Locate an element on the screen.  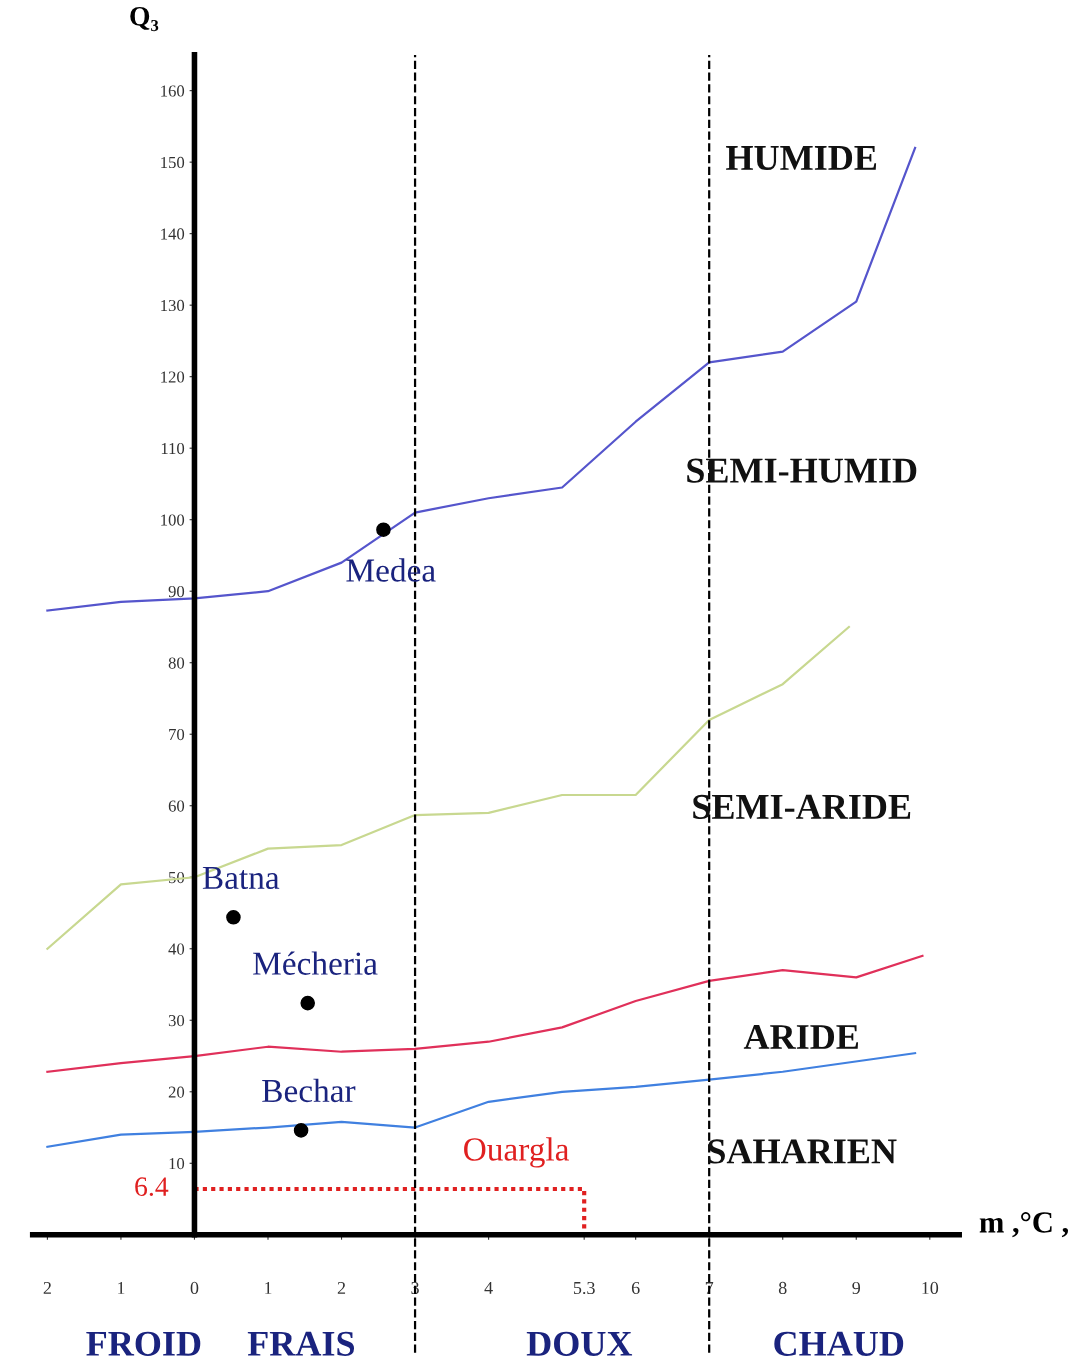
annotation: HUMIDE is located at coordinates (801, 158).